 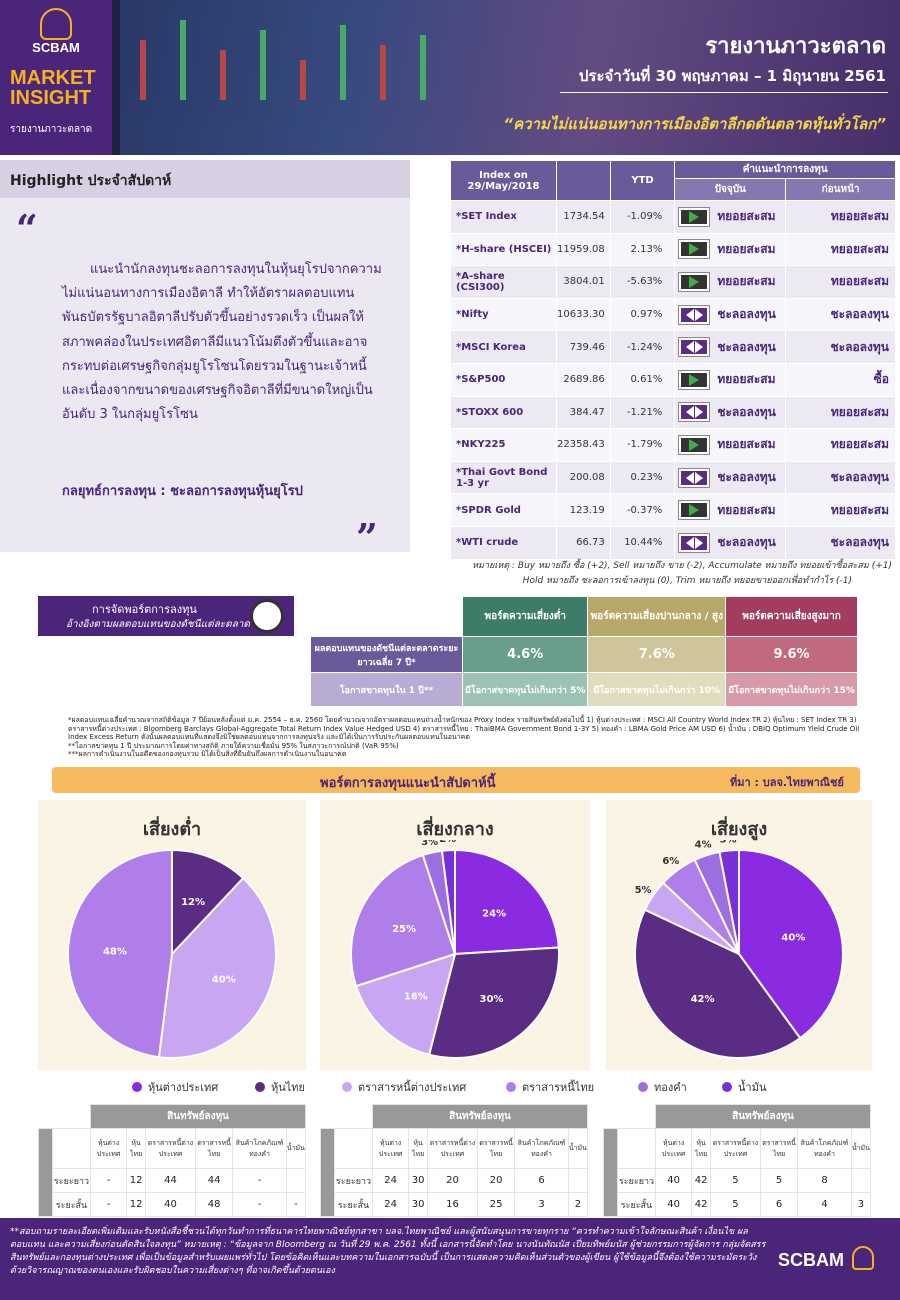 I want to click on pie-slice-label: 40%, so click(x=793, y=937).